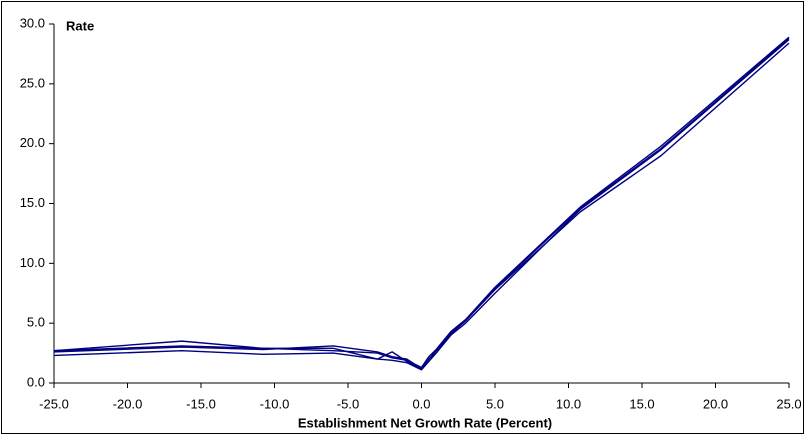 This screenshot has width=805, height=435. Describe the element at coordinates (36, 381) in the screenshot. I see `y-tick-label: 0.0` at that location.